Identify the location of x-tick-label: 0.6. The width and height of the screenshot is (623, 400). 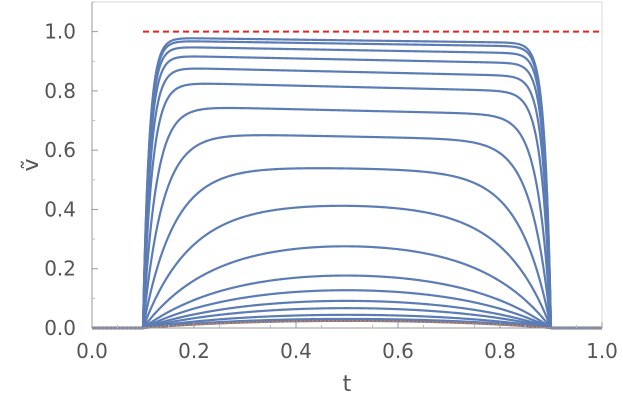
(398, 351).